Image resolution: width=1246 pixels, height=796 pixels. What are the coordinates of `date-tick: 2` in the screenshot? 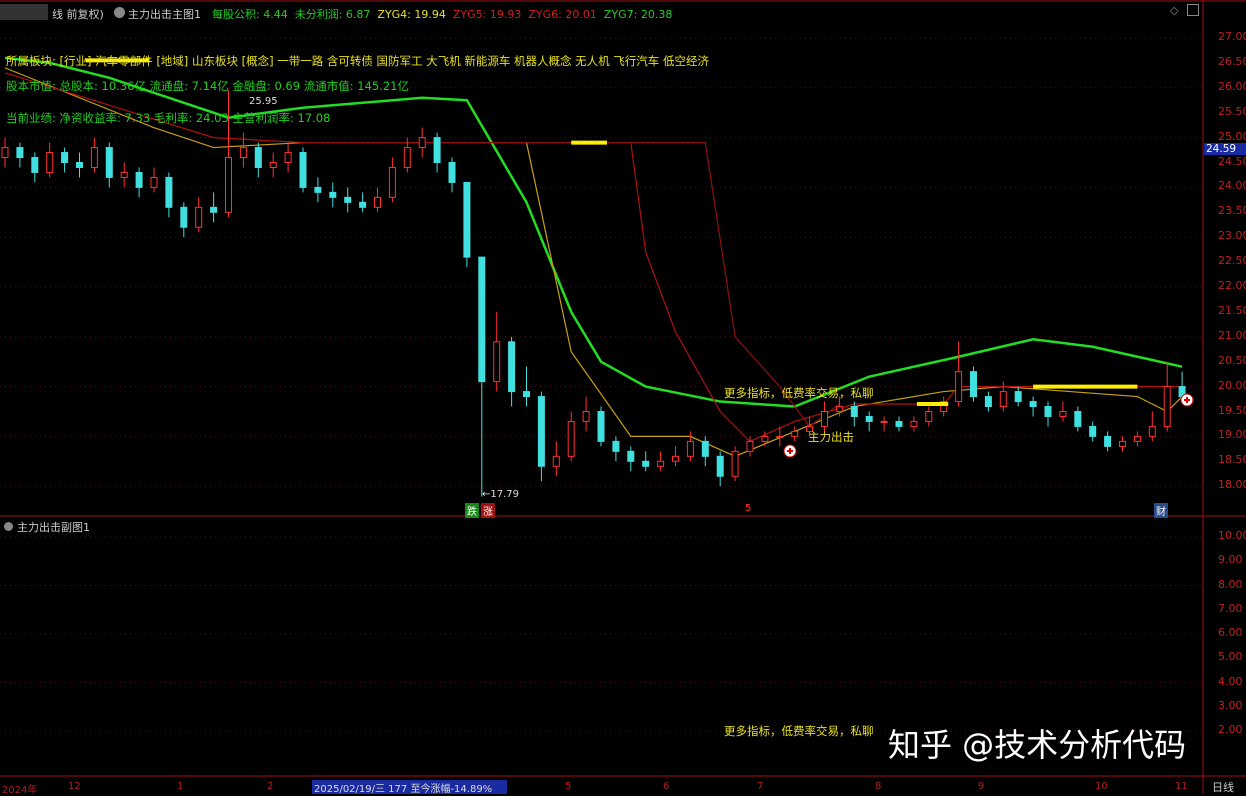 It's located at (270, 786).